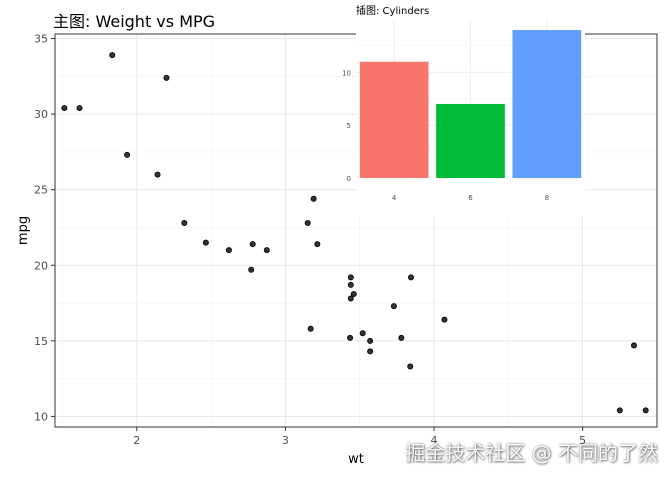 This screenshot has width=672, height=484. Describe the element at coordinates (434, 440) in the screenshot. I see `x-tick-label: 4` at that location.